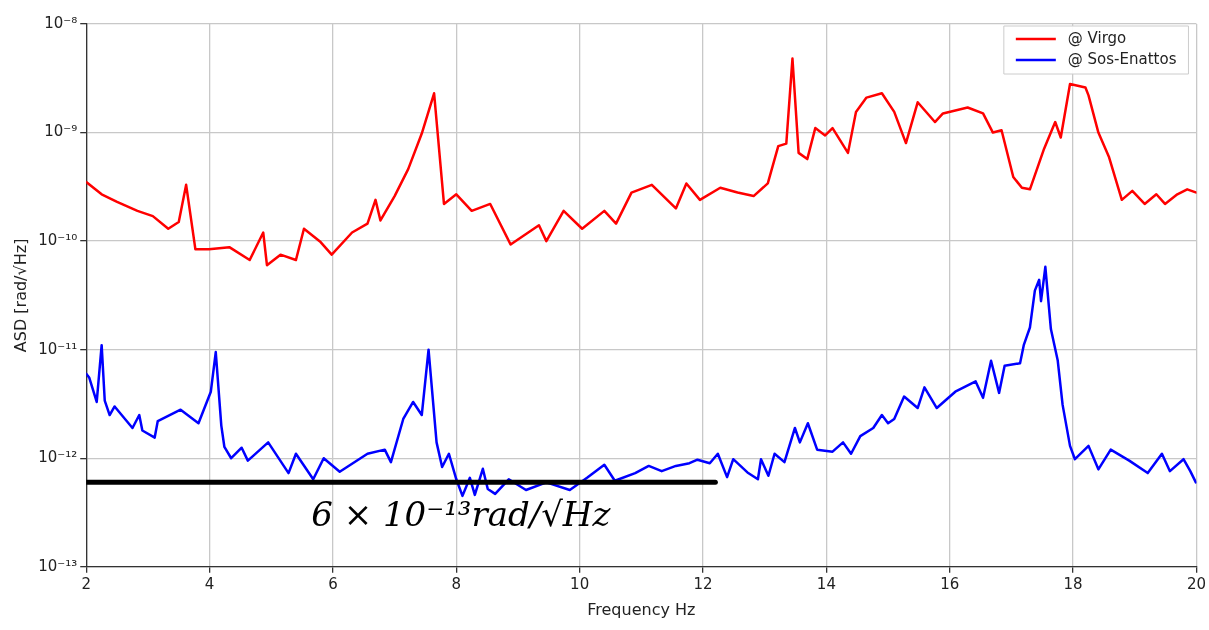 This screenshot has width=1209, height=630. Describe the element at coordinates (703, 583) in the screenshot. I see `x-tick-label: 12` at that location.